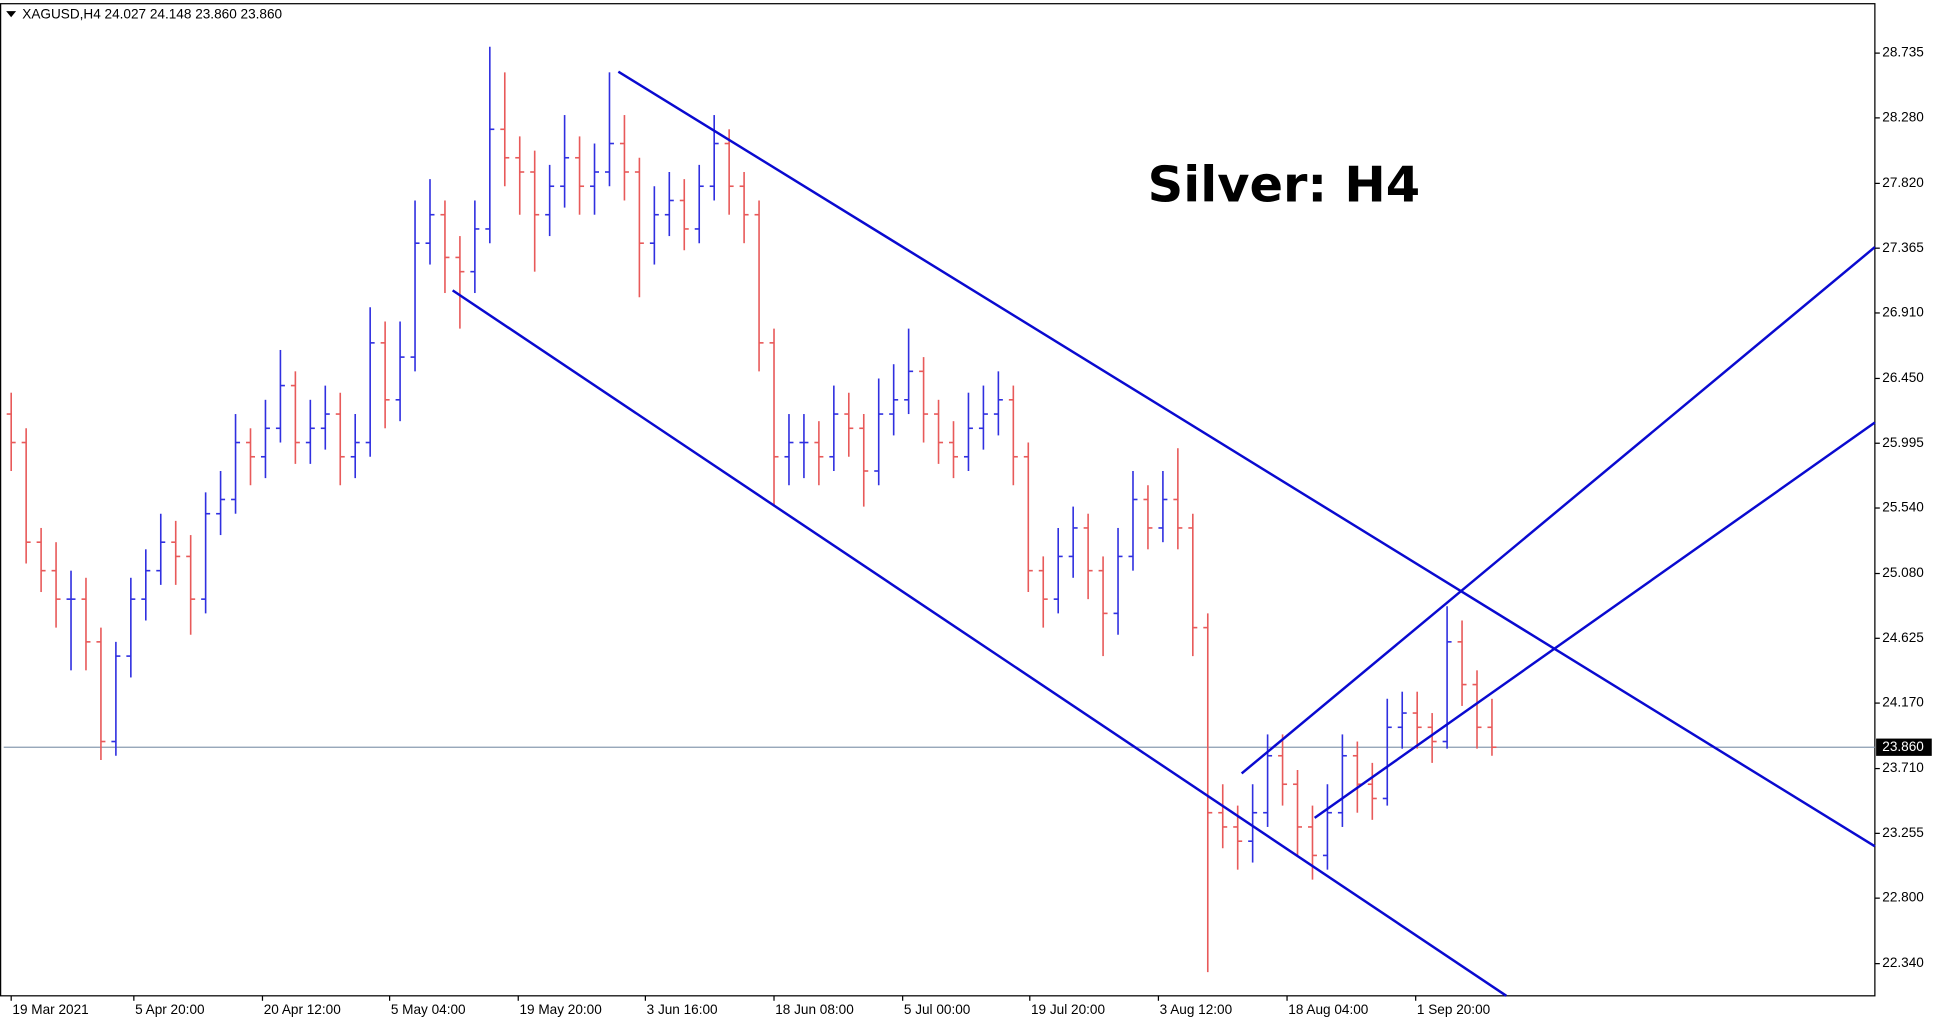  Describe the element at coordinates (1903, 507) in the screenshot. I see `y-tick-label: 25.540` at that location.